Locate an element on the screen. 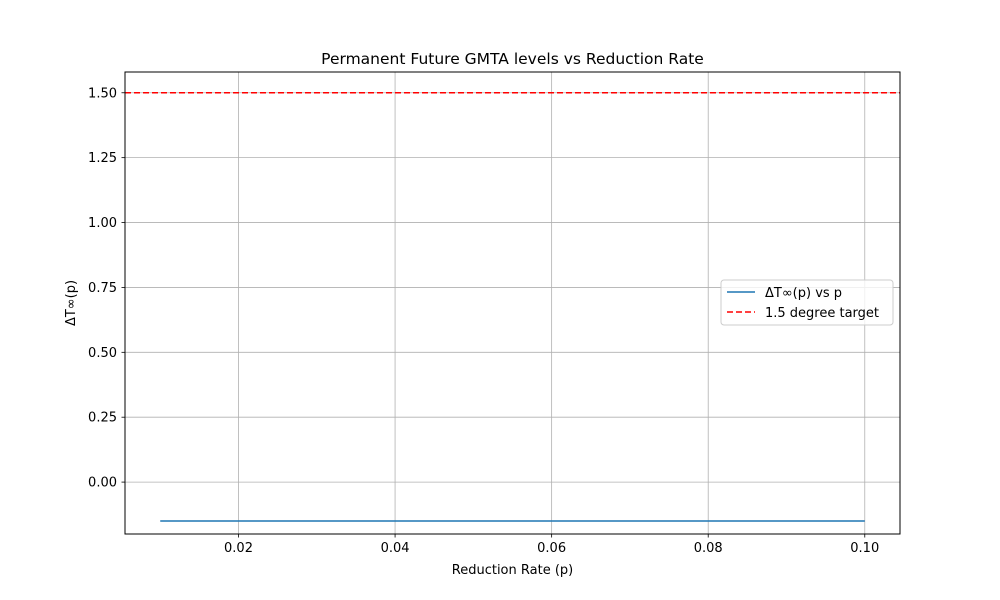 The width and height of the screenshot is (1000, 600). x-tick-label: 0.10 is located at coordinates (864, 548).